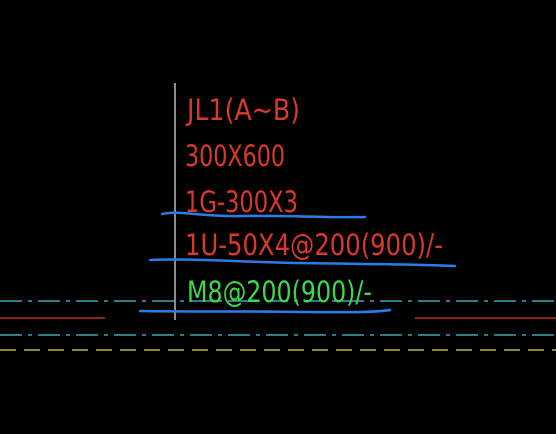 This screenshot has height=434, width=556. What do you see at coordinates (314, 245) in the screenshot?
I see `annotation-text: 1U-50X4@200(900)/-` at bounding box center [314, 245].